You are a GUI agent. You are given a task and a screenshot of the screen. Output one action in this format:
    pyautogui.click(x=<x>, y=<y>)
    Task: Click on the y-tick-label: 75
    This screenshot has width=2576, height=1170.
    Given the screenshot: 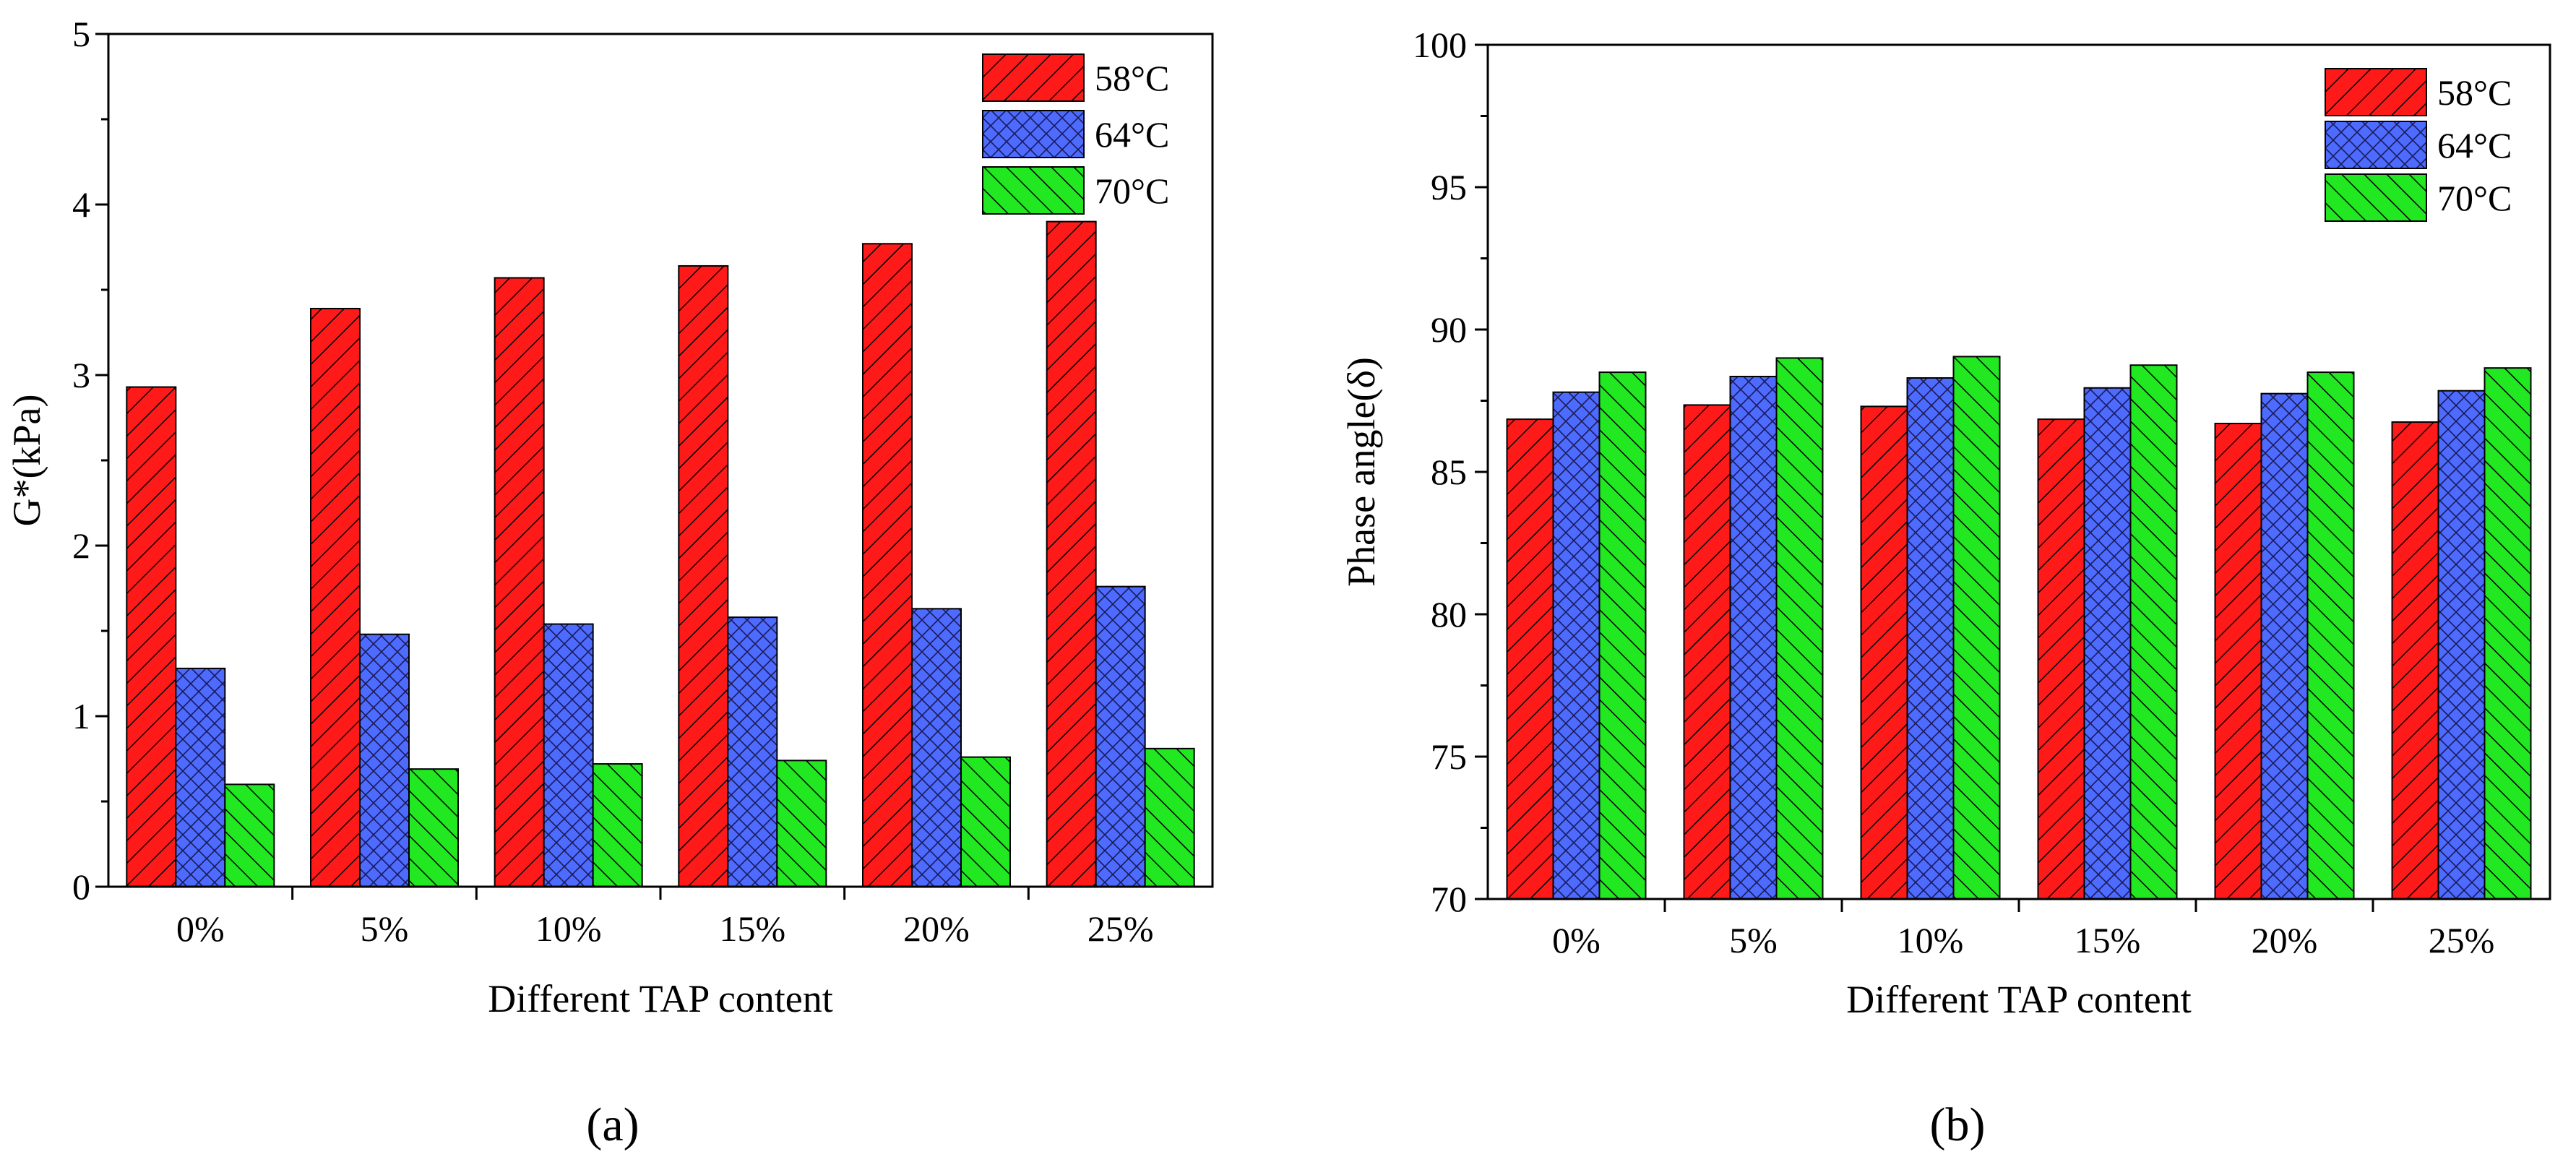 What is the action you would take?
    pyautogui.click(x=1449, y=756)
    